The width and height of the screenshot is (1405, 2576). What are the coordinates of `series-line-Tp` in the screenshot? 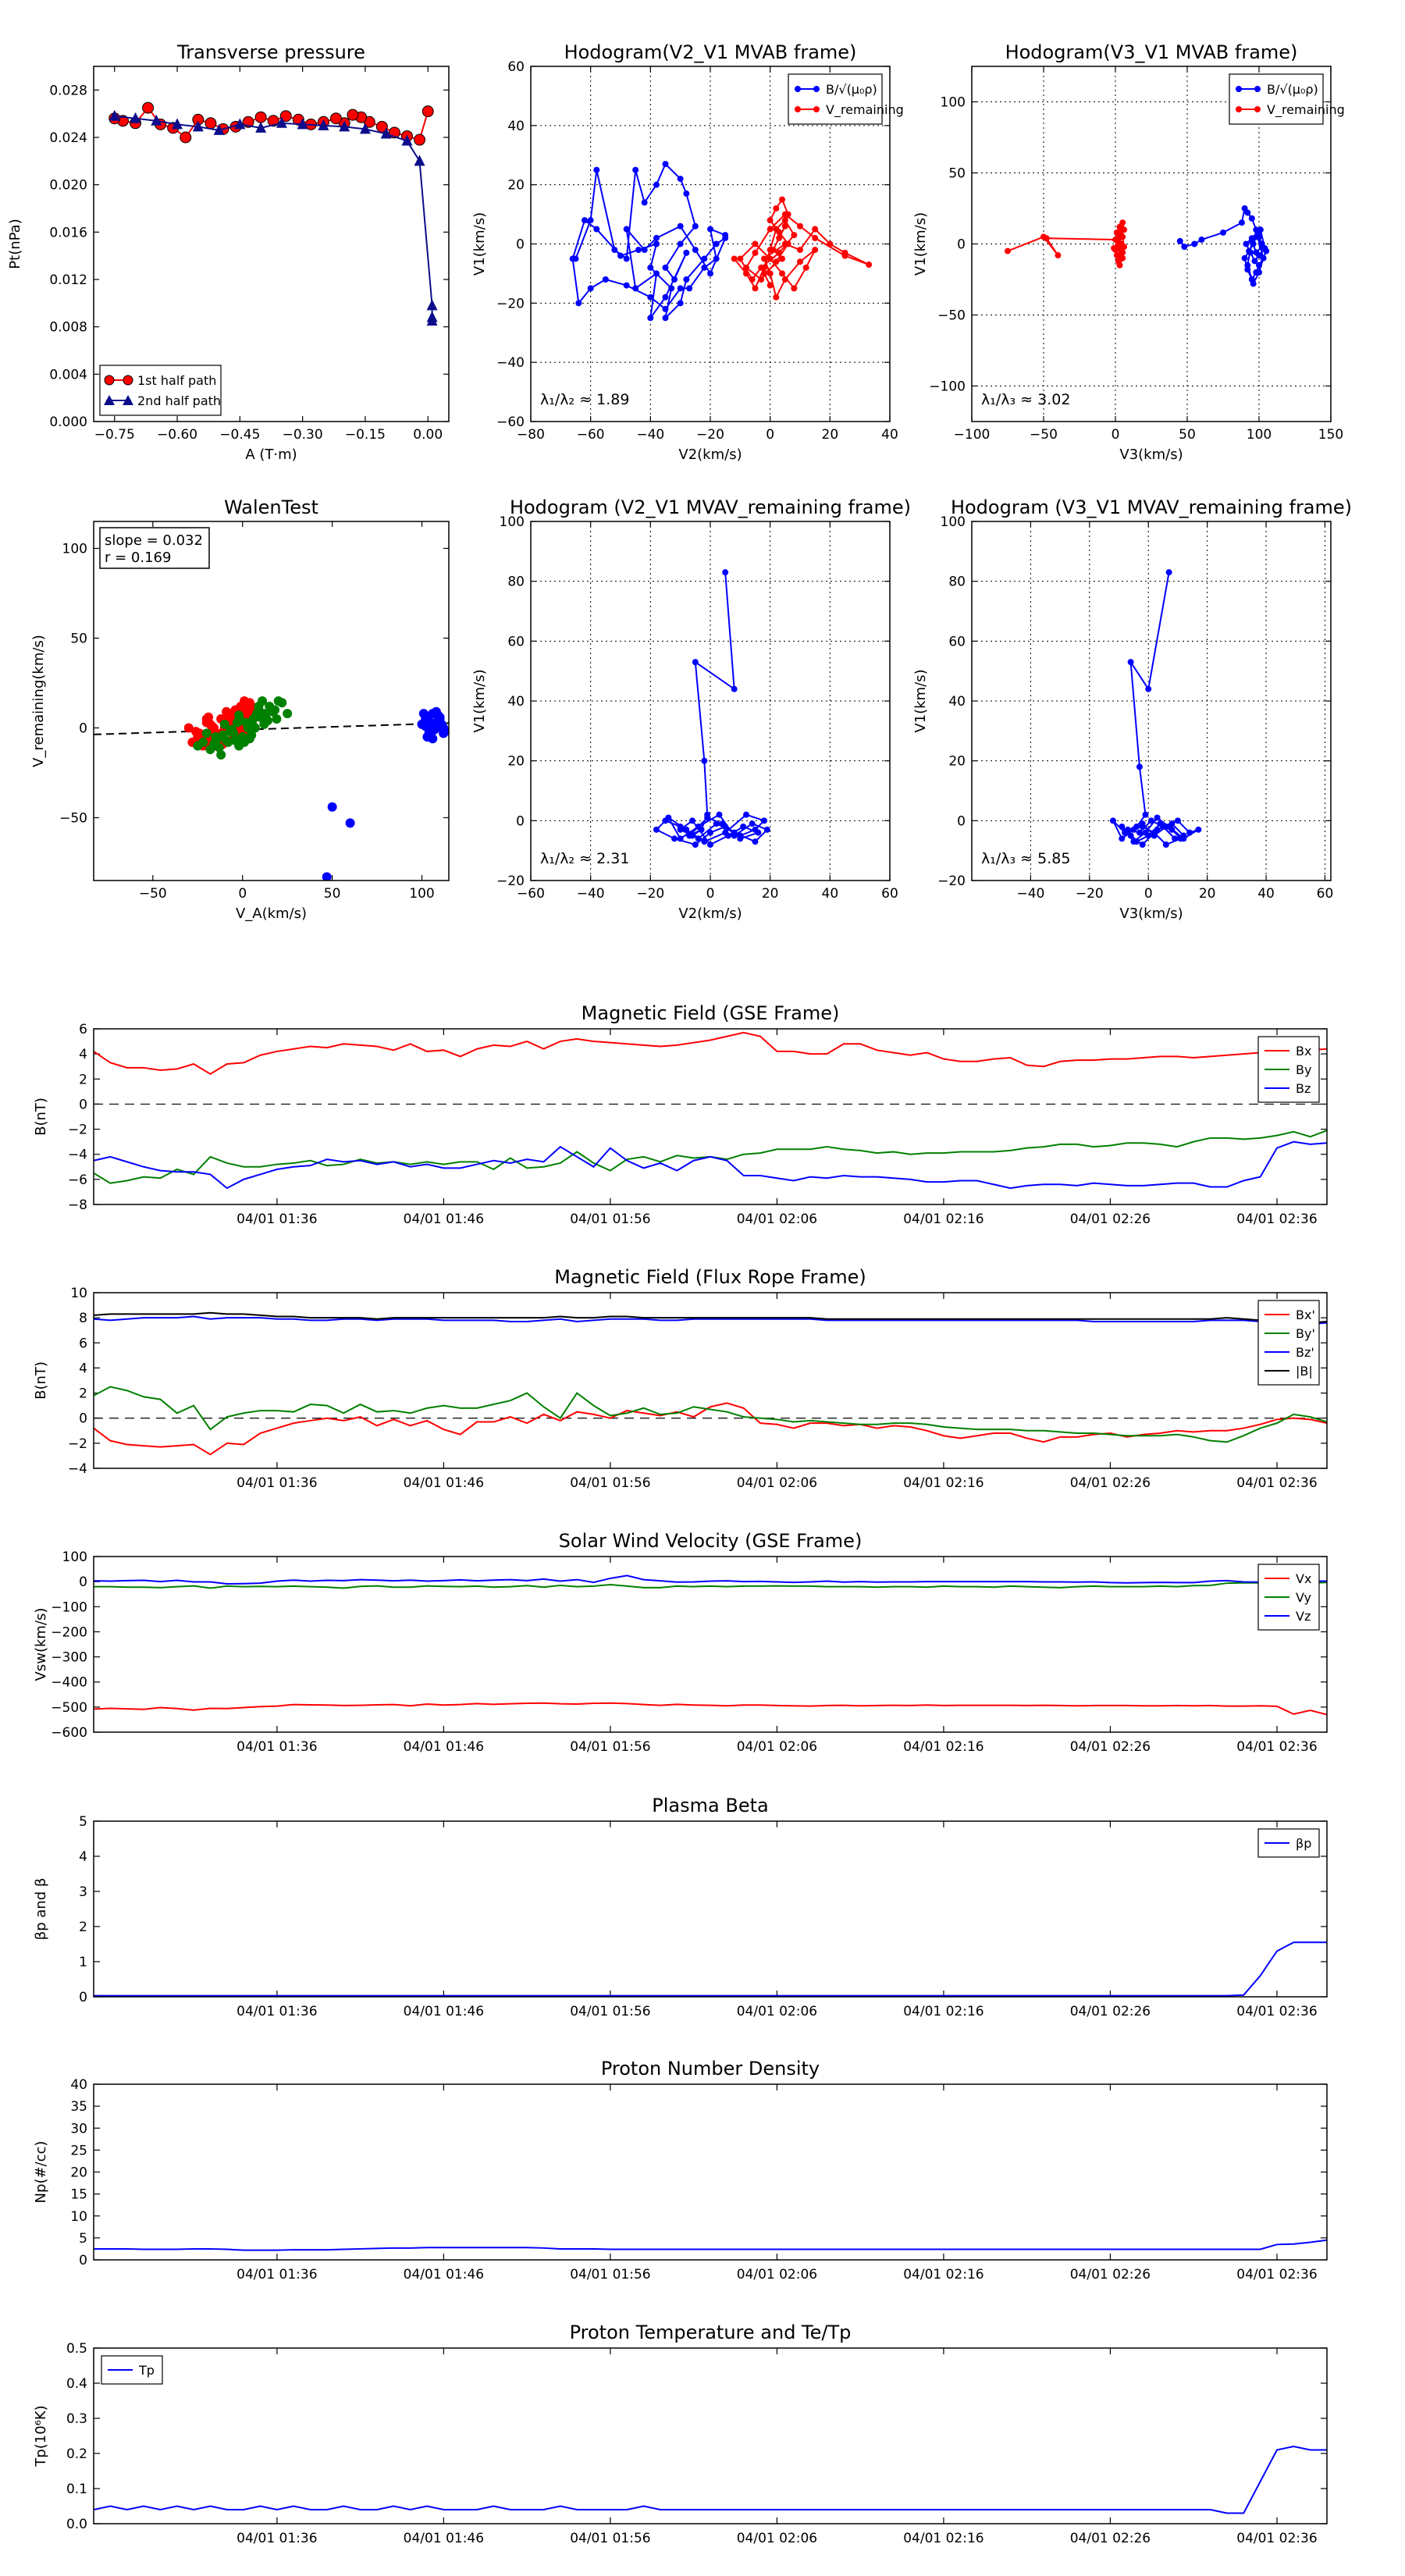 It's located at (711, 2479).